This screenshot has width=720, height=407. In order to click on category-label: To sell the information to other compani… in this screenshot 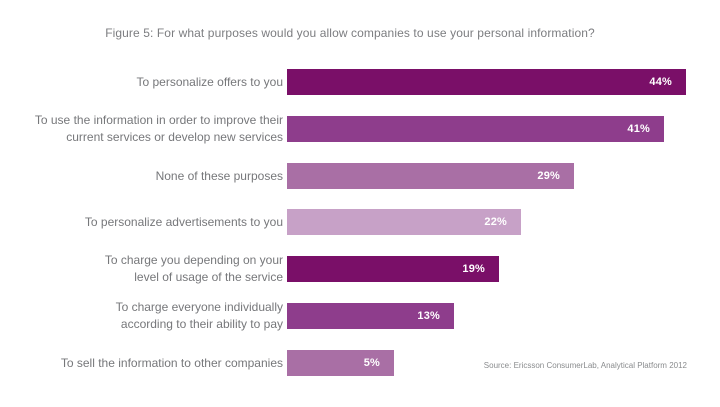, I will do `click(171, 362)`.